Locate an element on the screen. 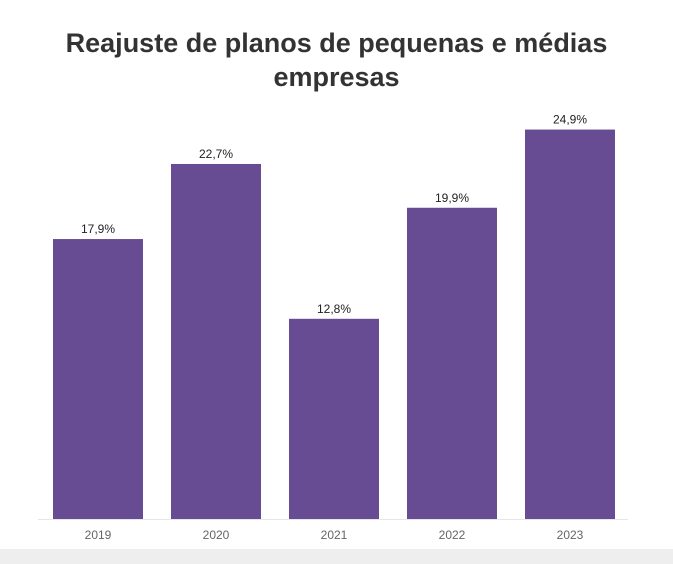  data-label-2020: 22,7% is located at coordinates (216, 154).